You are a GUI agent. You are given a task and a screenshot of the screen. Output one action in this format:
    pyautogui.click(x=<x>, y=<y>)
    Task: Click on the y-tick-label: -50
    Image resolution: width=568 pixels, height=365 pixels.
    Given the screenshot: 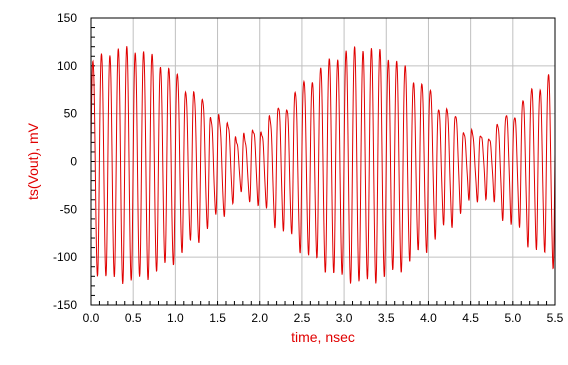 What is the action you would take?
    pyautogui.click(x=69, y=209)
    